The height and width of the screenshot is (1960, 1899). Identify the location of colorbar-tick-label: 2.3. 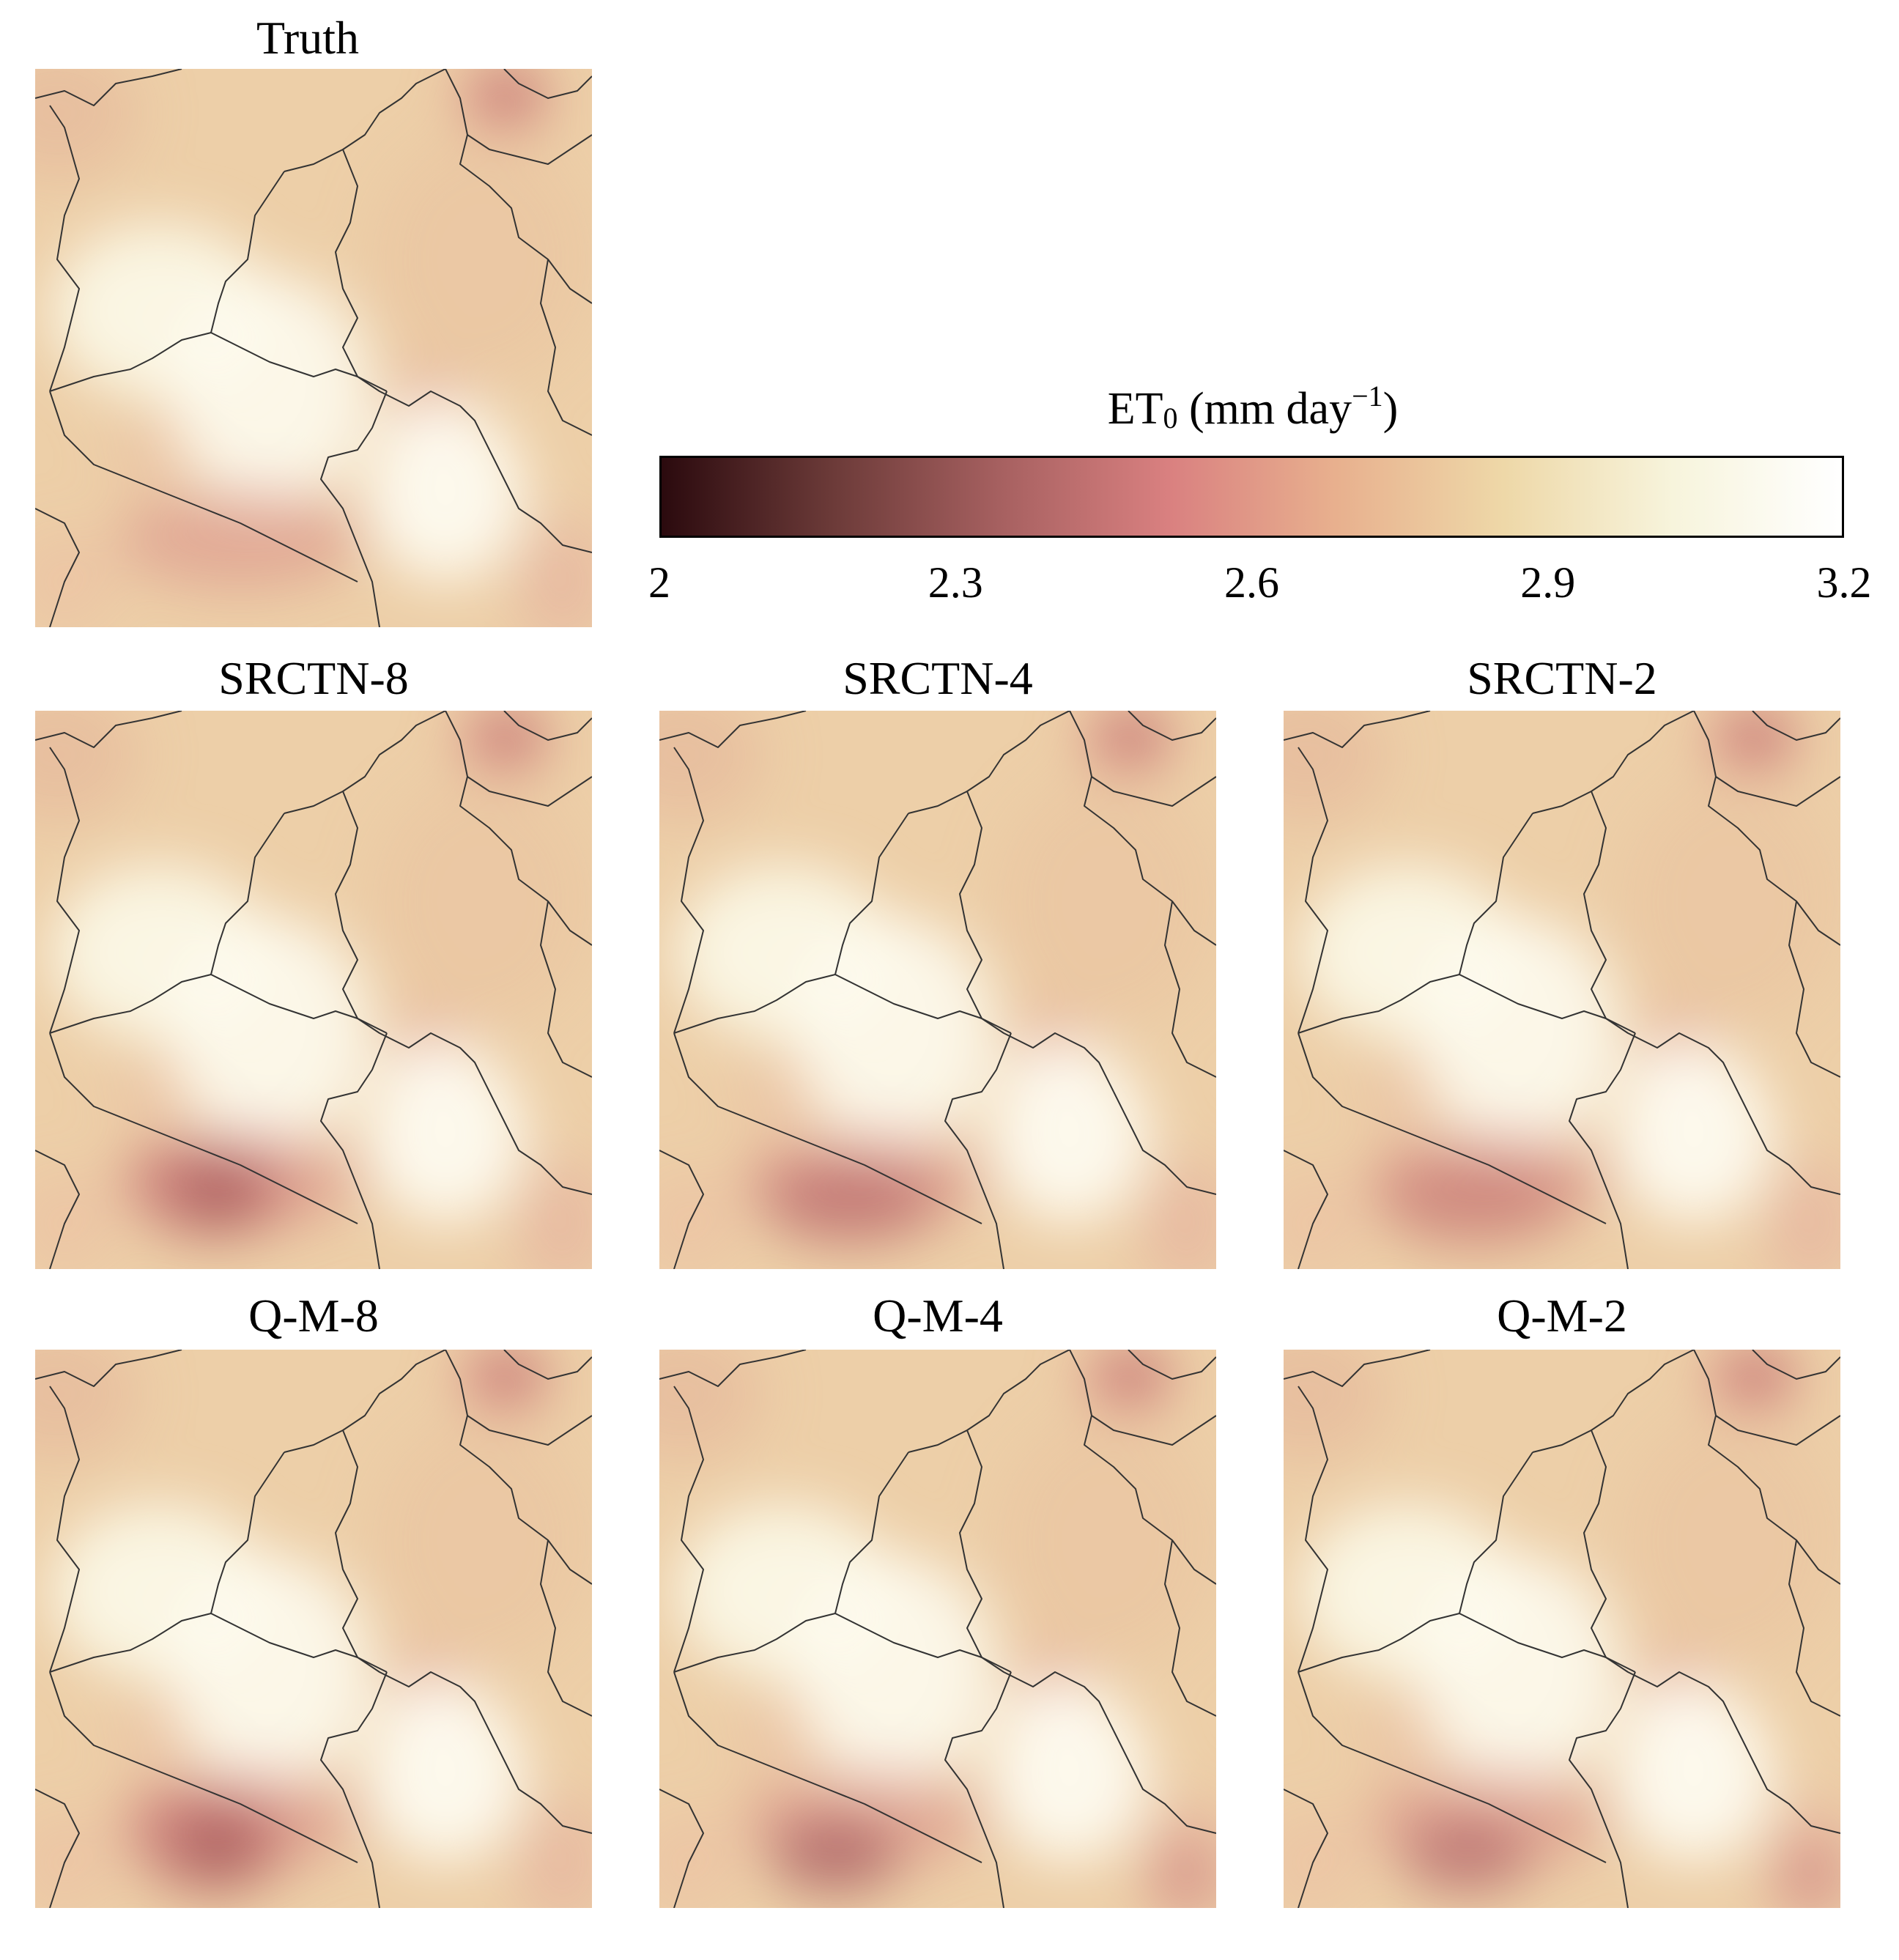
(955, 582).